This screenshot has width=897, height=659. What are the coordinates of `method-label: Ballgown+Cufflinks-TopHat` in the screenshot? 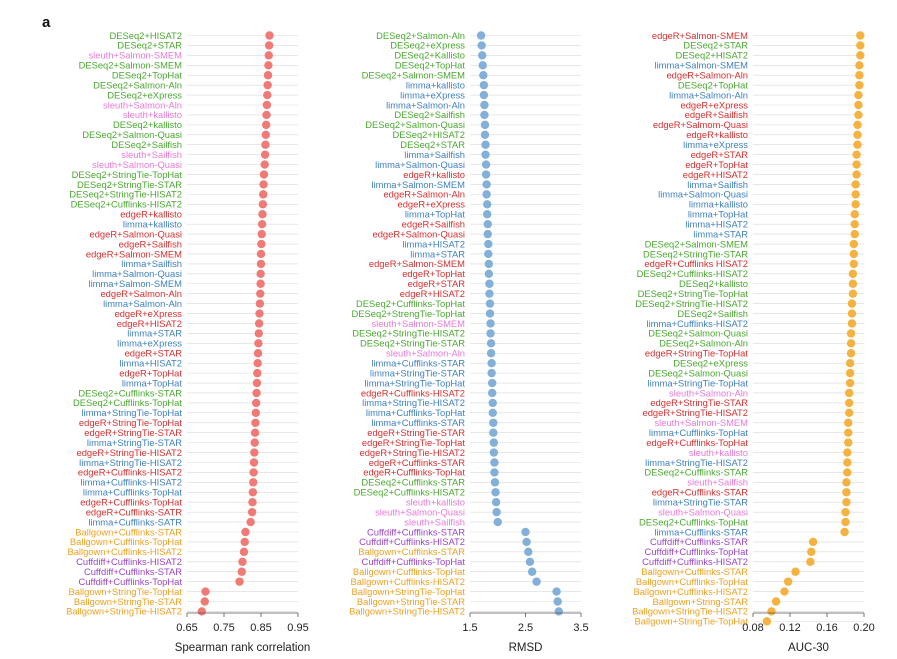 It's located at (692, 581).